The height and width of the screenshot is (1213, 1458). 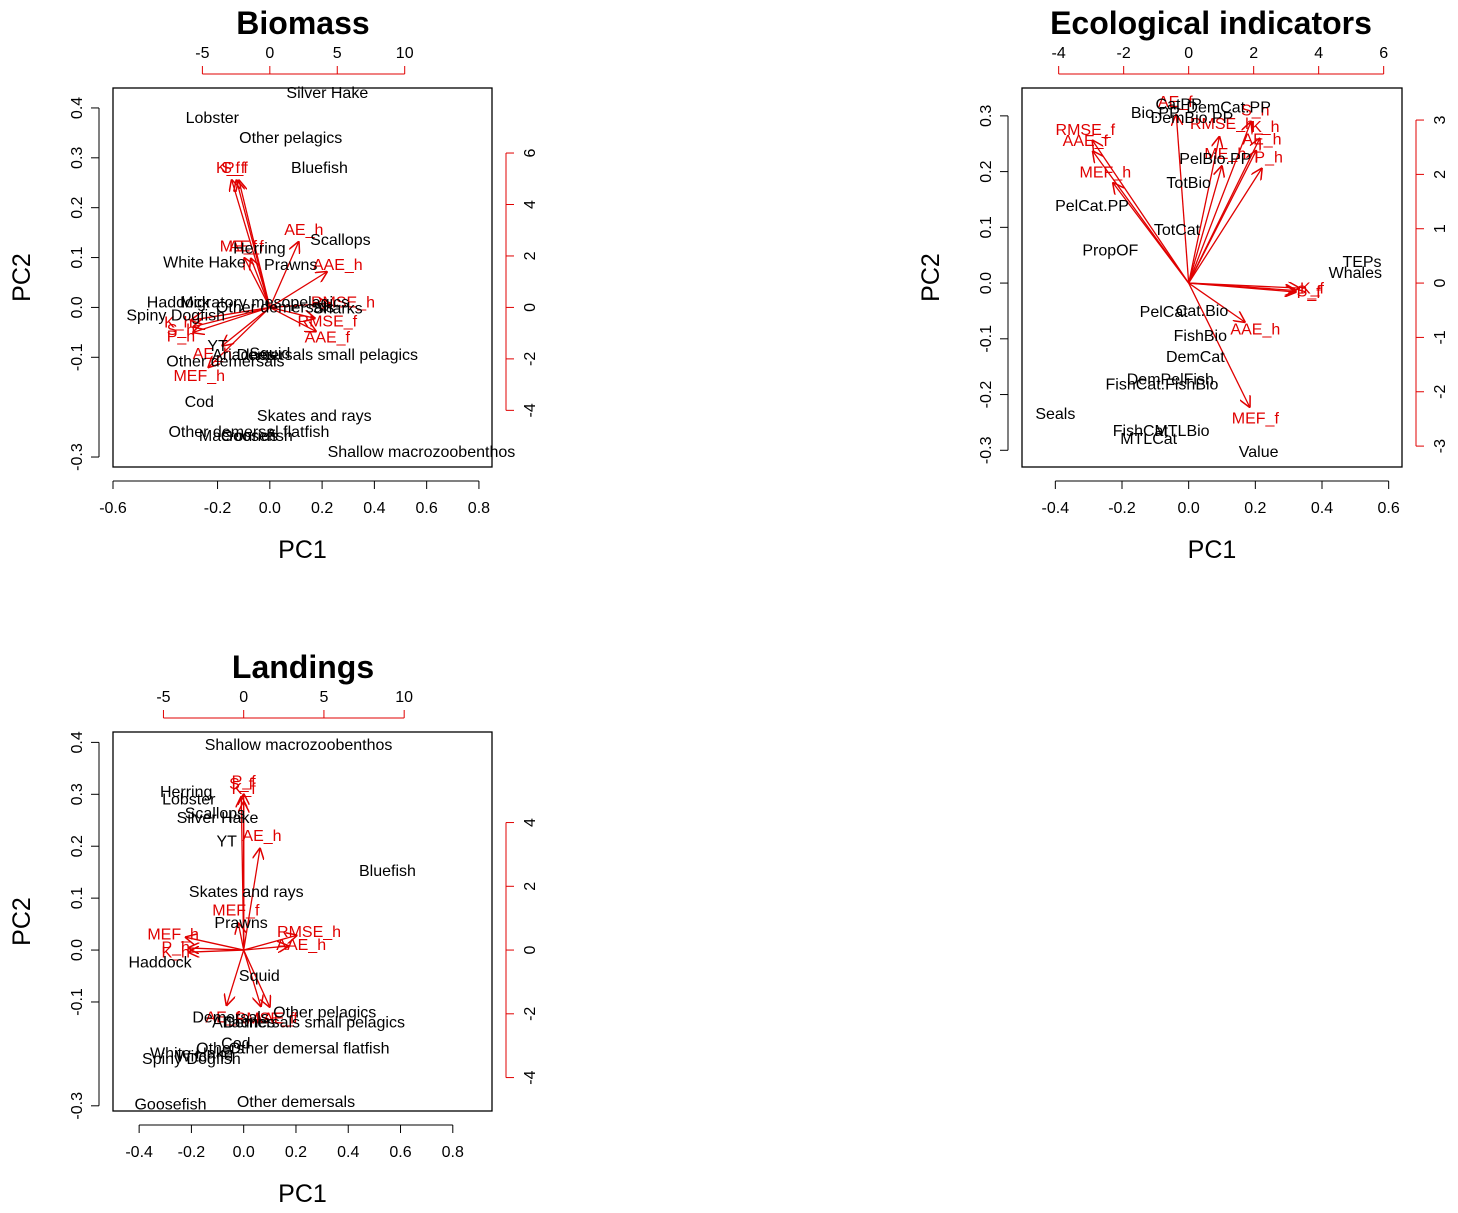 What do you see at coordinates (1056, 508) in the screenshot?
I see `x-tick-label: -0.4` at bounding box center [1056, 508].